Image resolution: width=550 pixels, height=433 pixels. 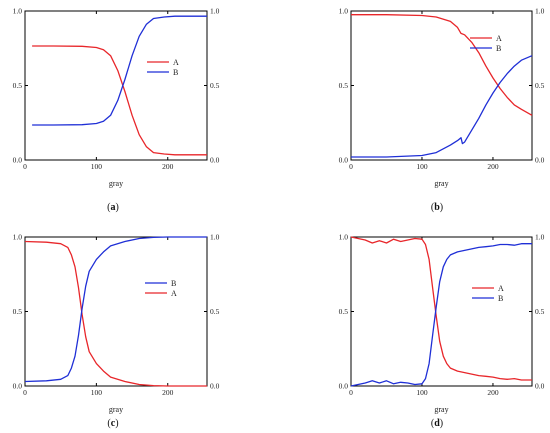 I want to click on legend: BA, so click(x=161, y=288).